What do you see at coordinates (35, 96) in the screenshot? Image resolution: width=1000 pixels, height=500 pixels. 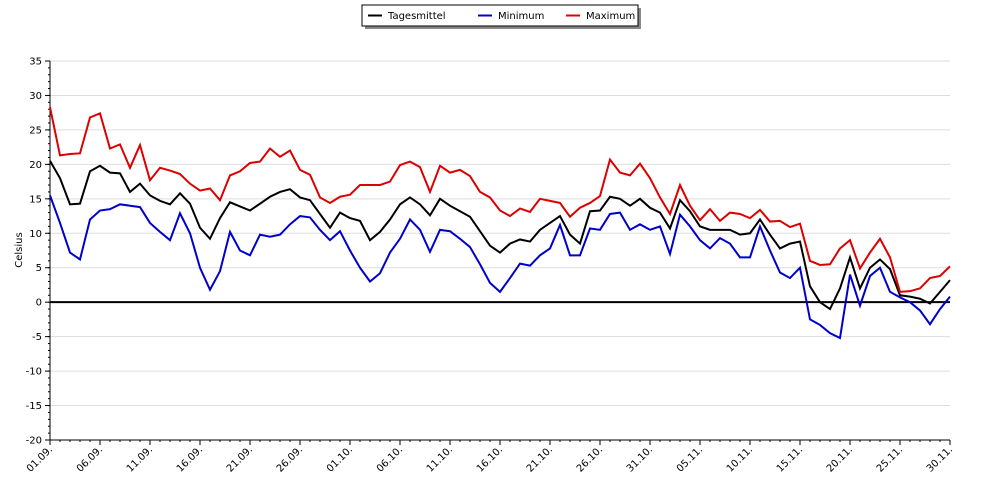 I see `y-tick-label: 30` at bounding box center [35, 96].